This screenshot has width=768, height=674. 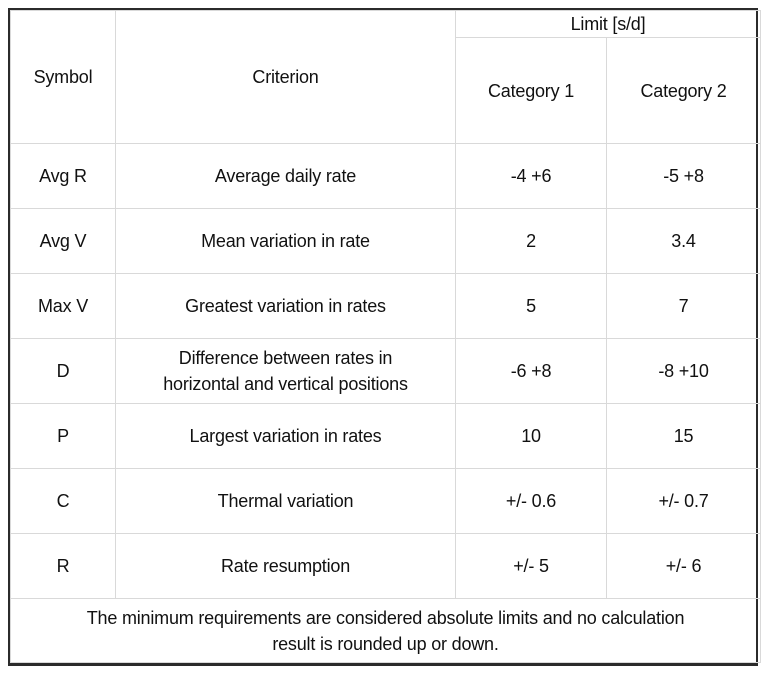 I want to click on symbol-cell: R, so click(x=63, y=566).